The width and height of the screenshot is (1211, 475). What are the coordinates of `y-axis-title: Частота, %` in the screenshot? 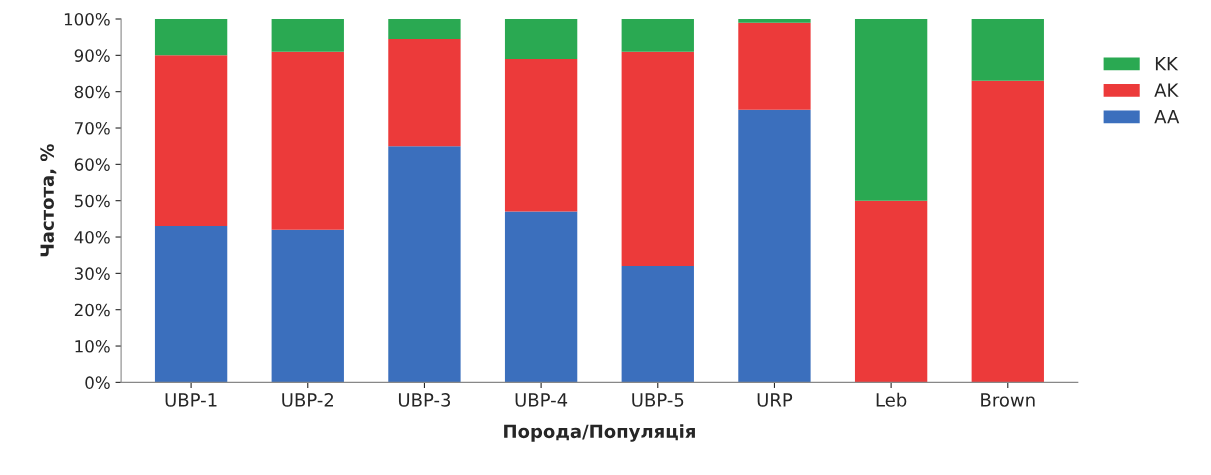 It's located at (48, 200).